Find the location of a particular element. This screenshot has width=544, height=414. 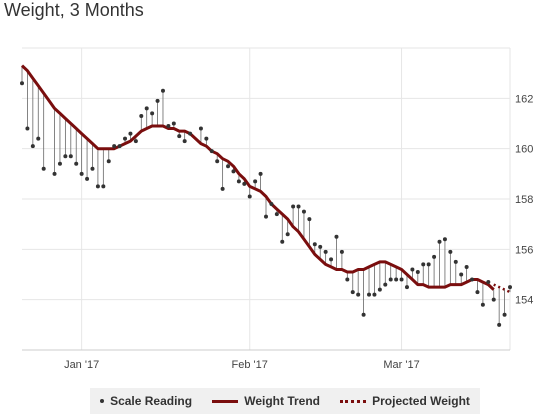

legend-item-projected-weight: Projected Weight is located at coordinates (405, 401).